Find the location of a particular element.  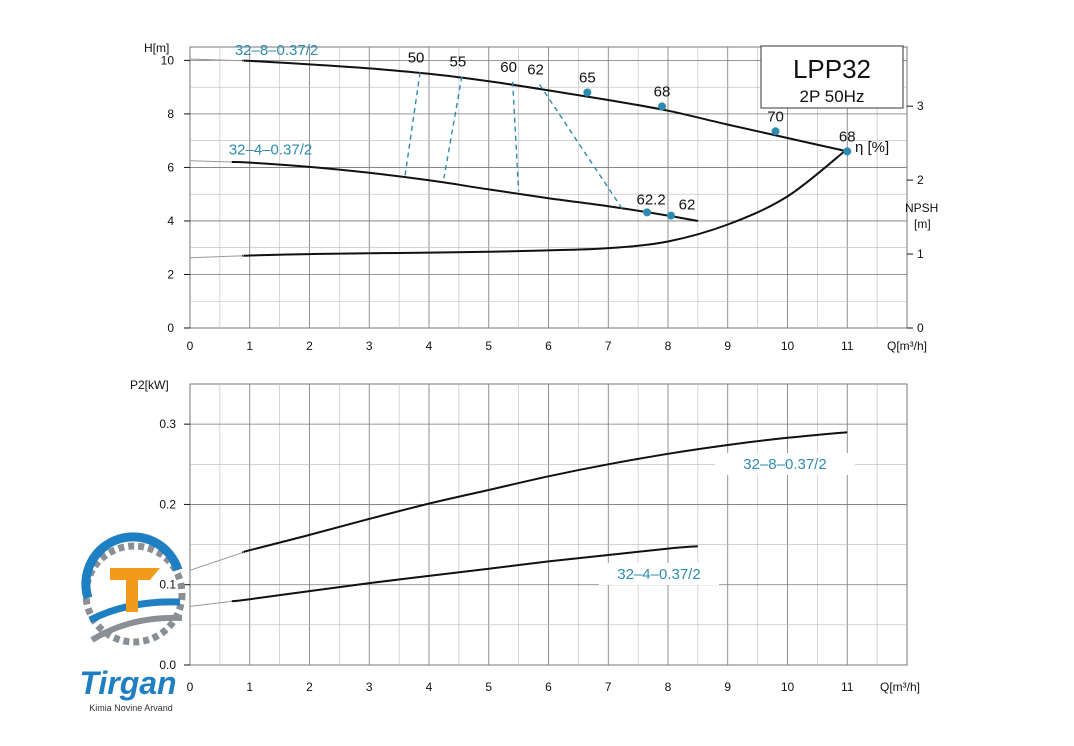

efficiency-label: 55 is located at coordinates (458, 61).